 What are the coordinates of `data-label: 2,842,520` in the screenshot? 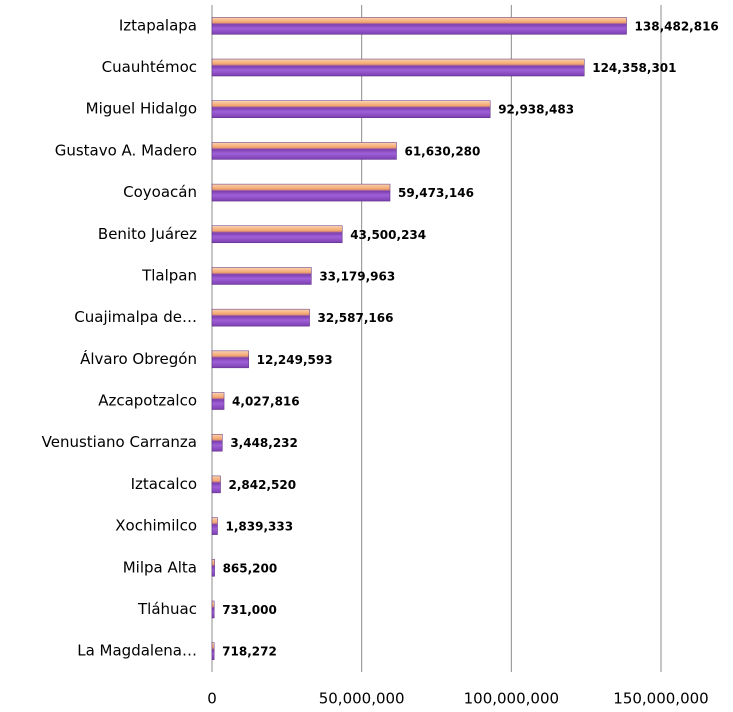 It's located at (263, 485).